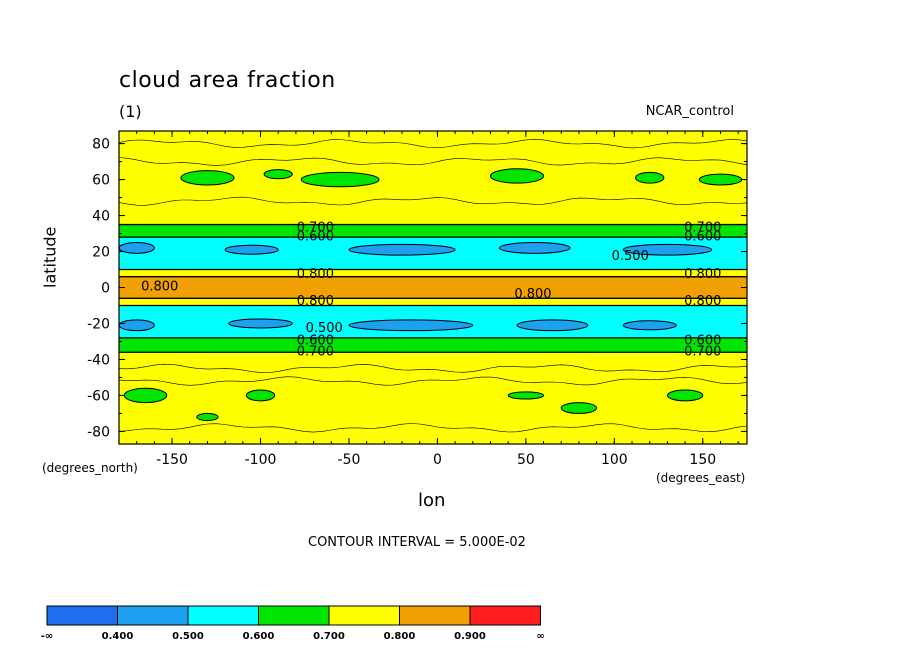  What do you see at coordinates (105, 289) in the screenshot?
I see `y-tick-label: 0` at bounding box center [105, 289].